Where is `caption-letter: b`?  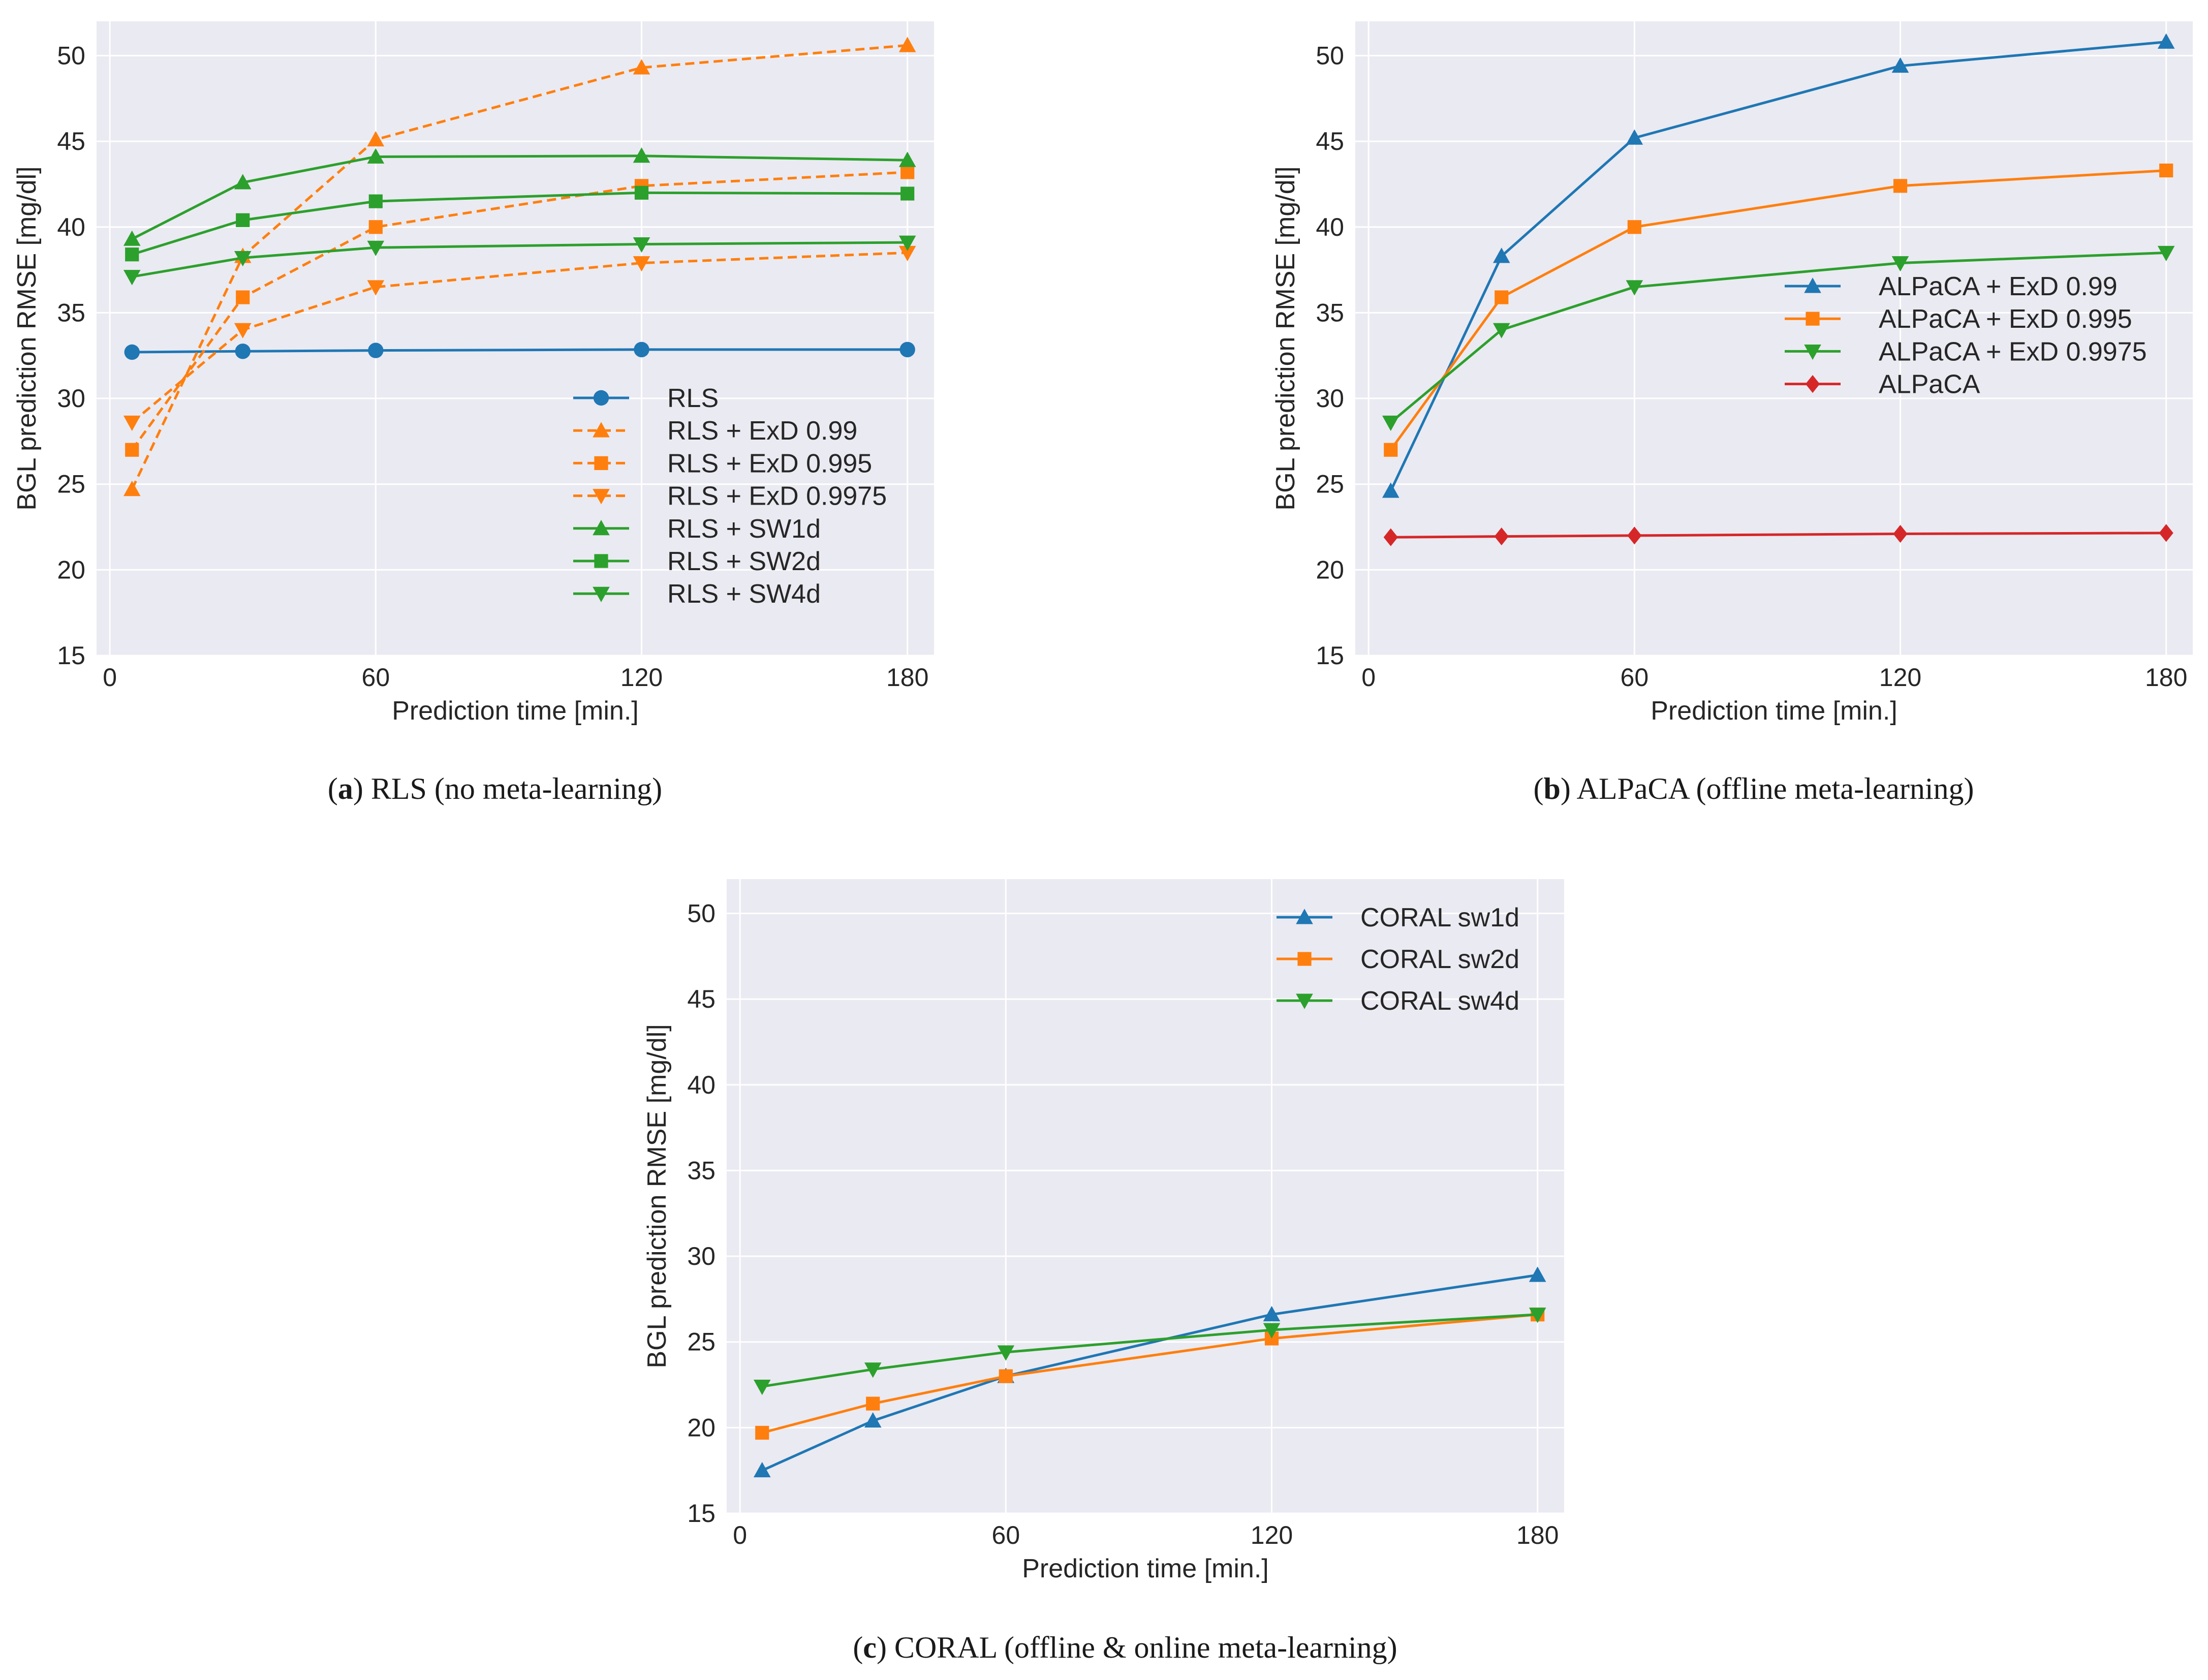 caption-letter: b is located at coordinates (1551, 788).